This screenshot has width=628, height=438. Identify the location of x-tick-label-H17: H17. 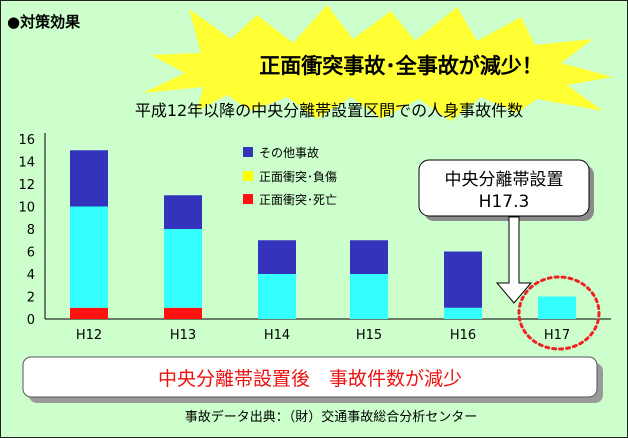
(557, 335).